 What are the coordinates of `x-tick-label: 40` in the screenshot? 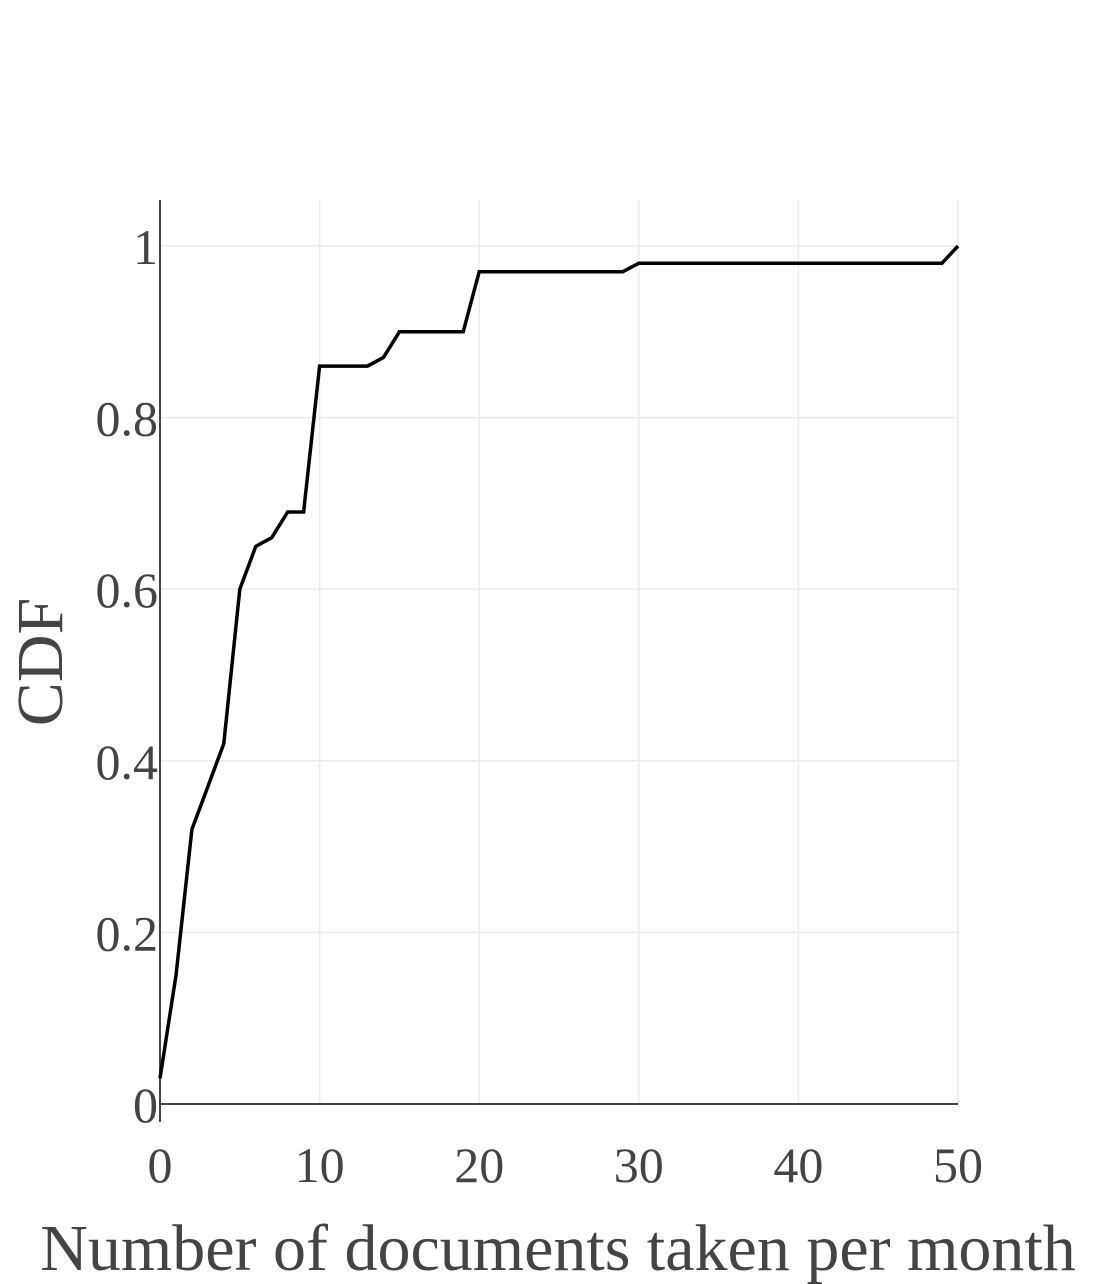 It's located at (798, 1165).